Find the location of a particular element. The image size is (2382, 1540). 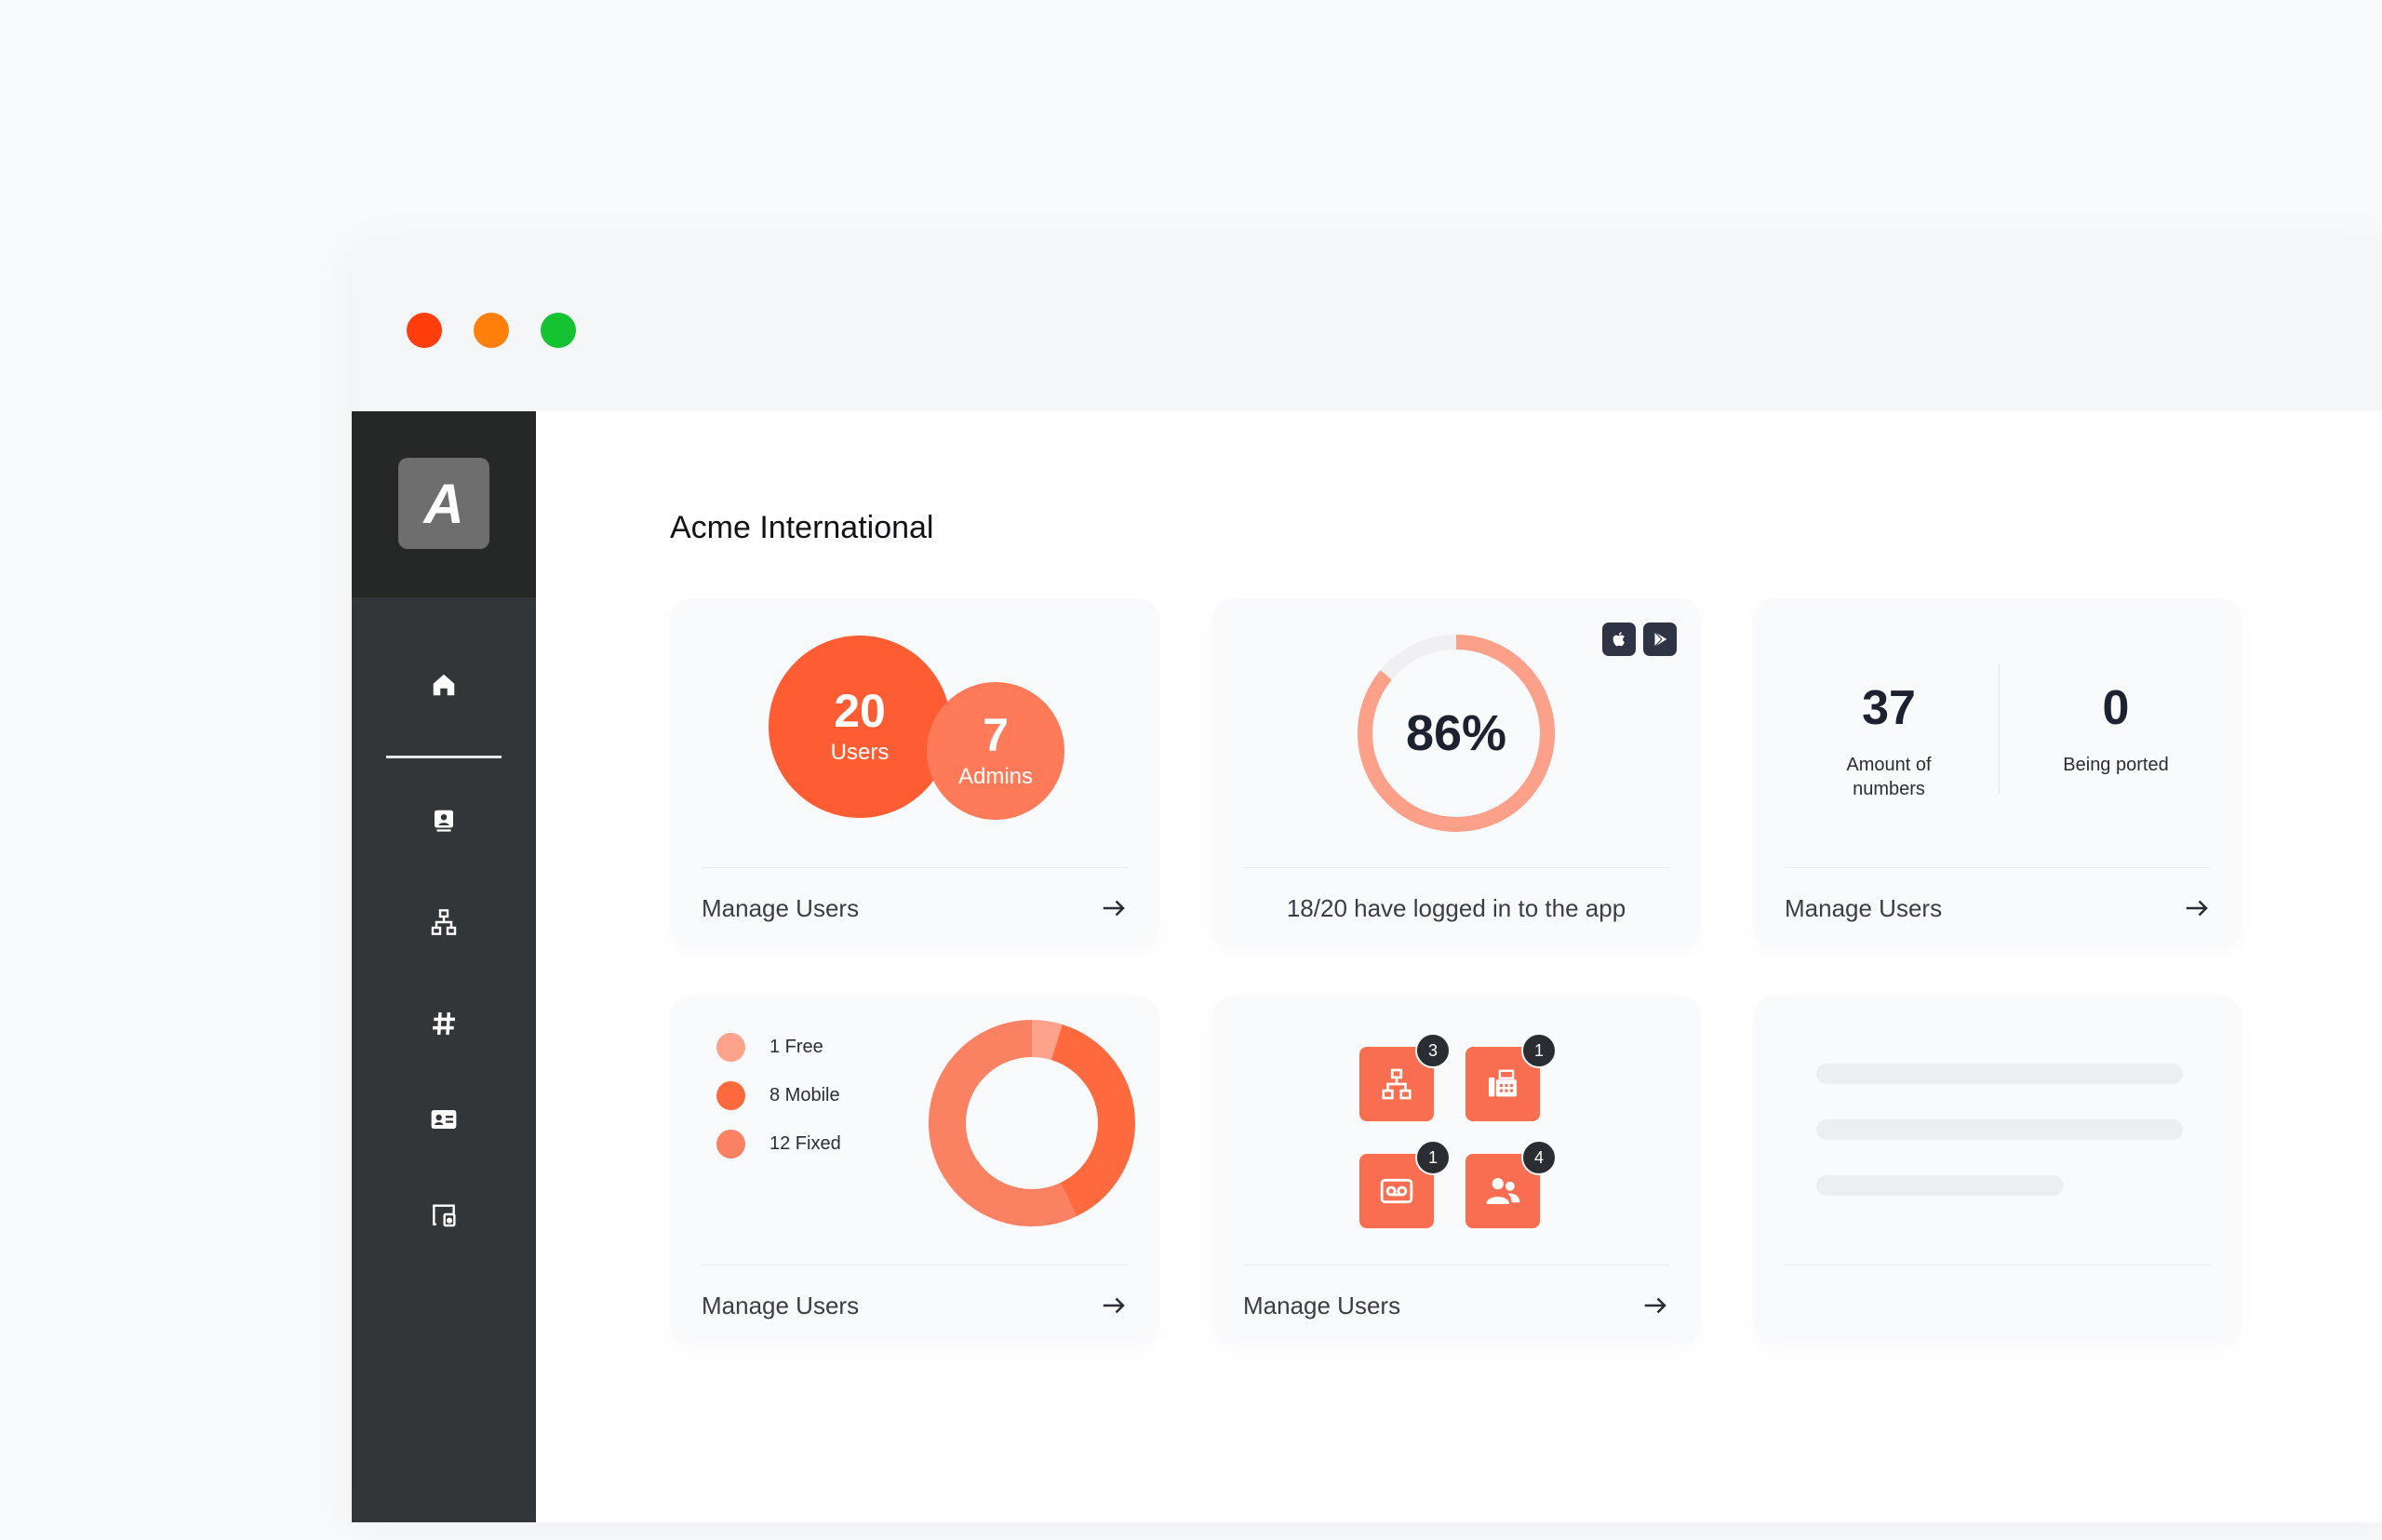

donut-segment-fixed is located at coordinates (1032, 1123).